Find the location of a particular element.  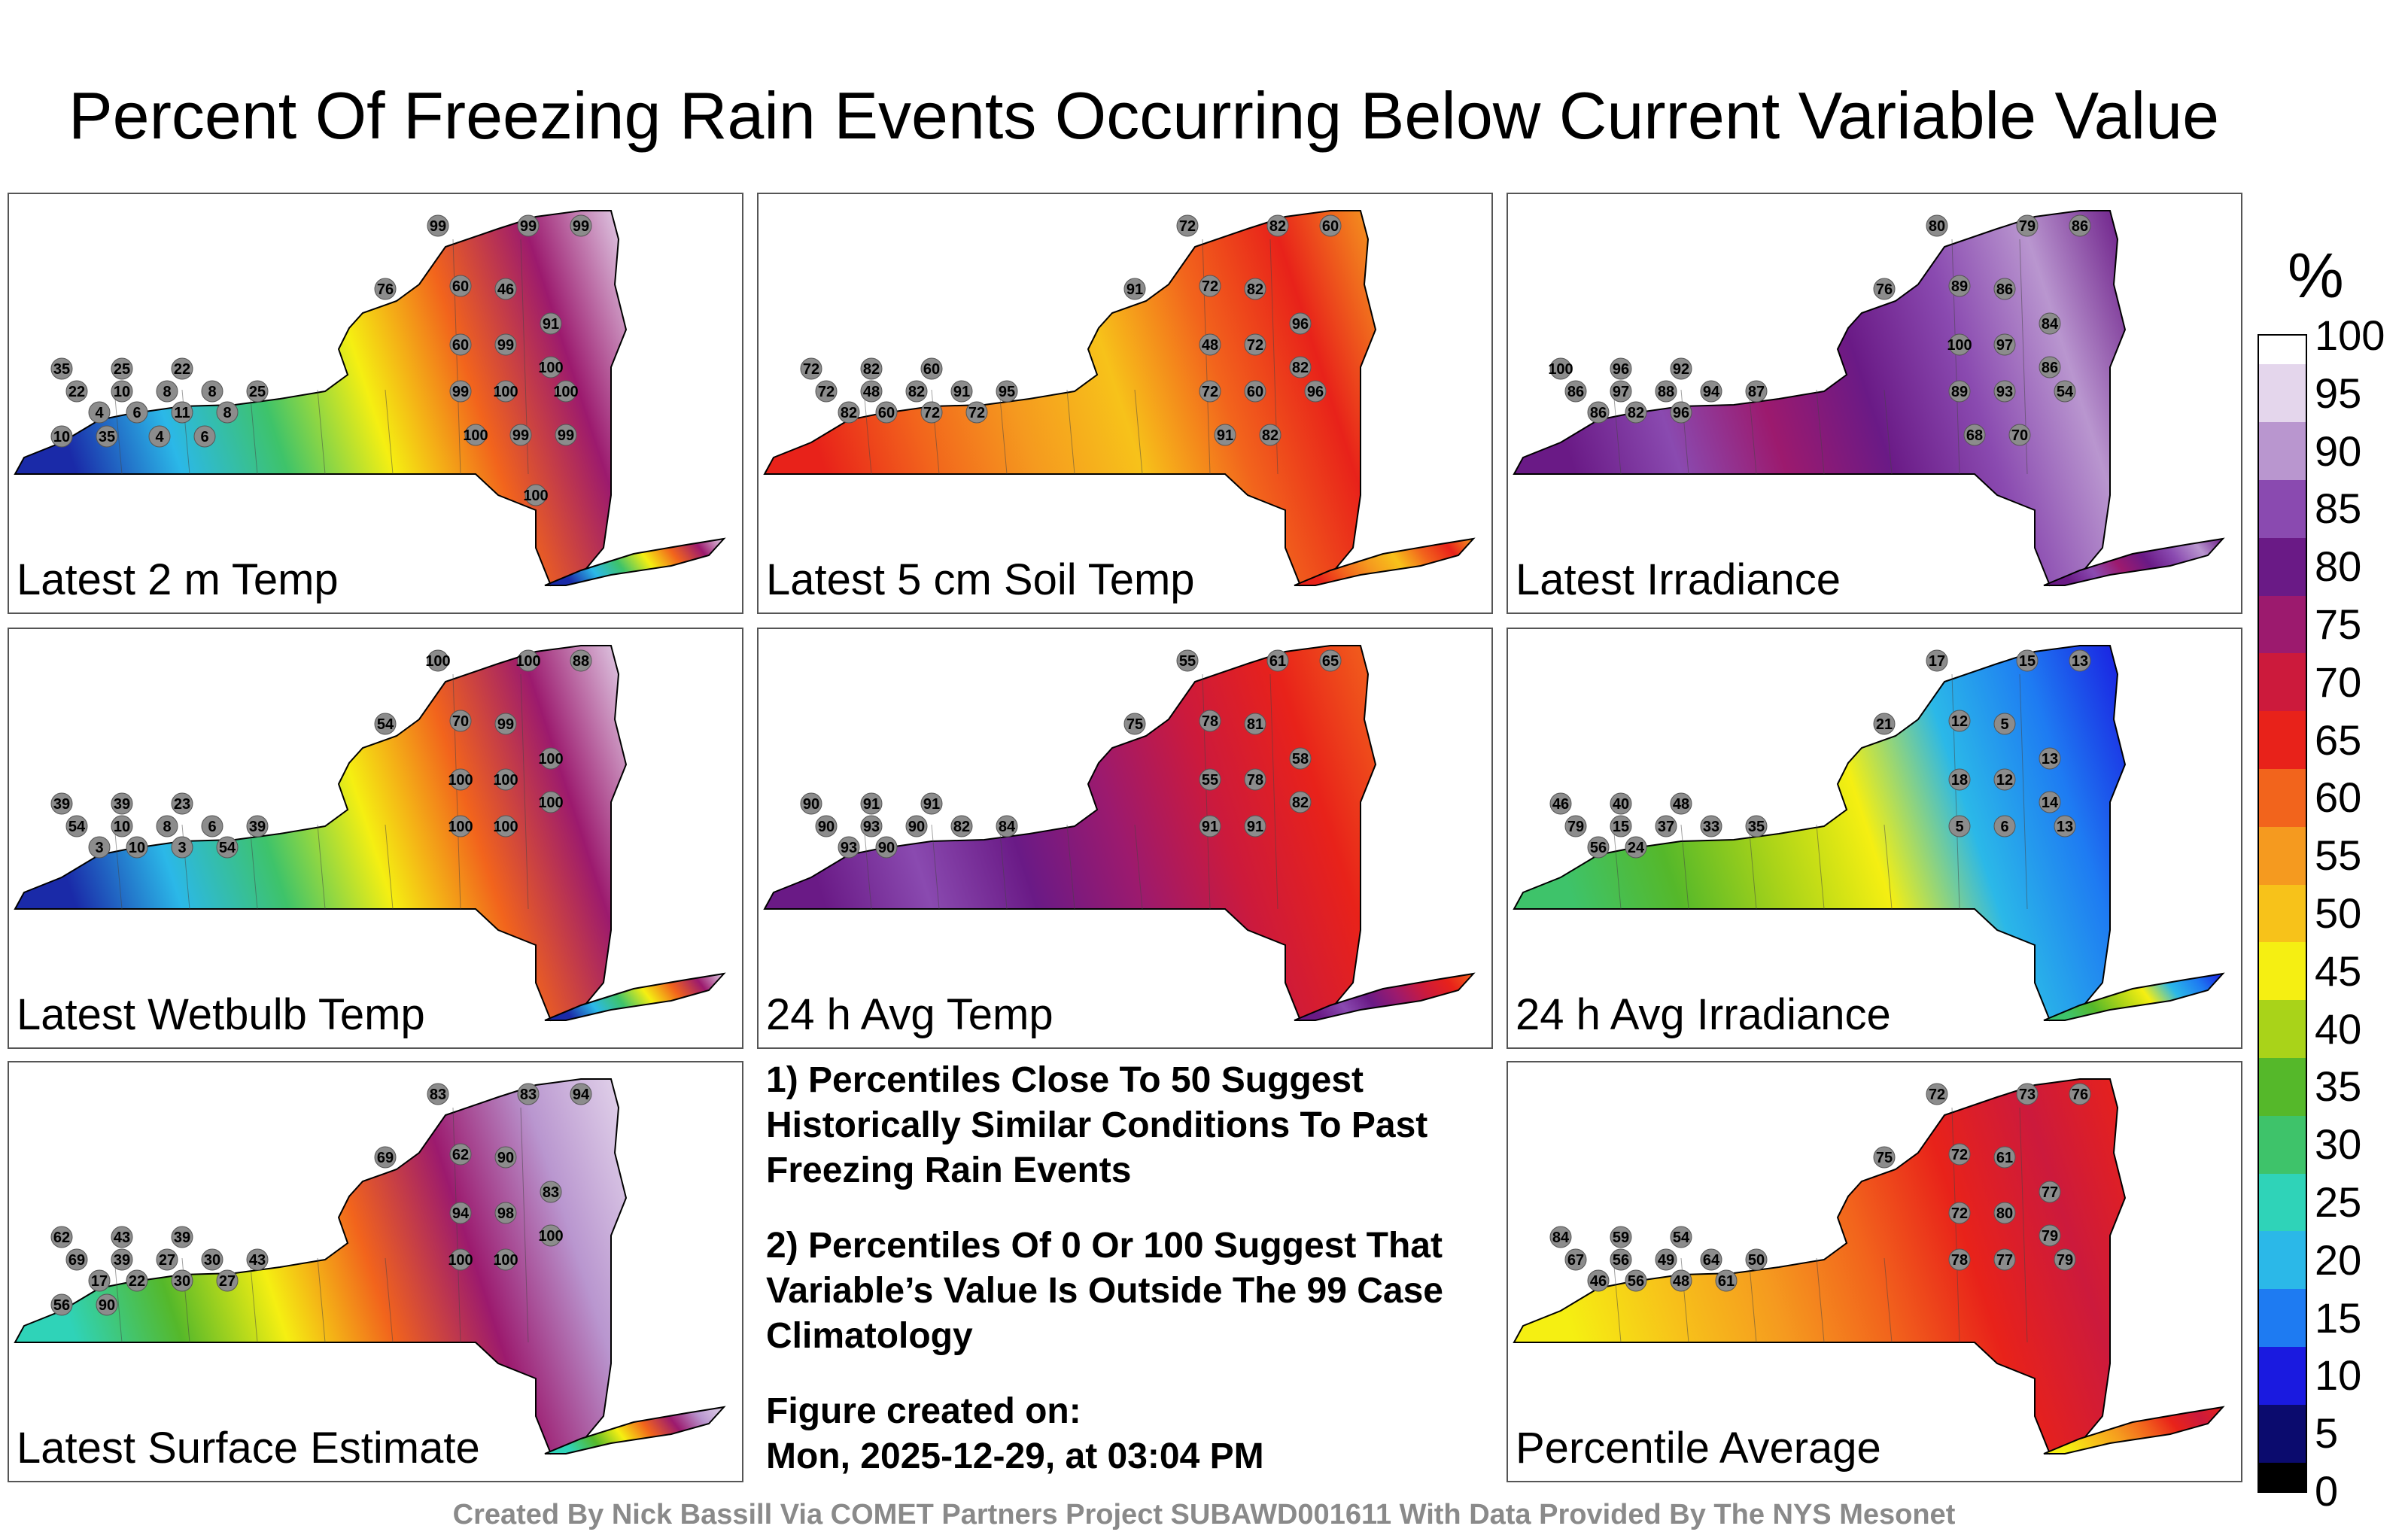

station-value: 78 is located at coordinates (1210, 721).